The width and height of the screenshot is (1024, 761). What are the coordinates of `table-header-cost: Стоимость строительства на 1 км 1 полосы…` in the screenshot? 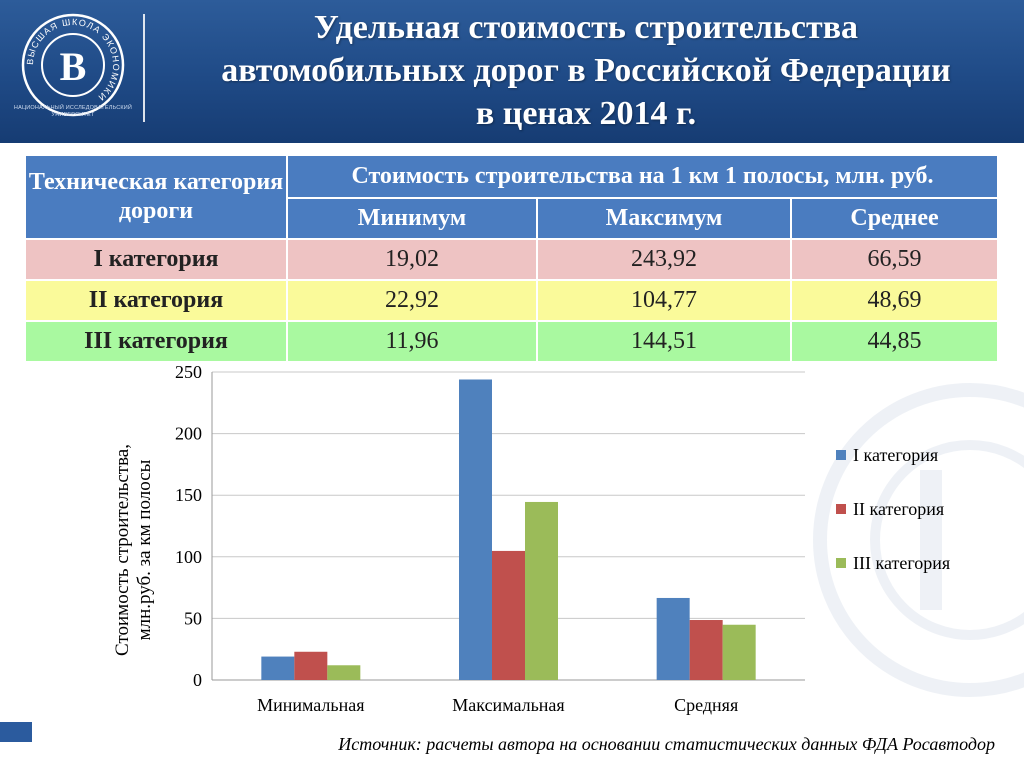 It's located at (642, 176).